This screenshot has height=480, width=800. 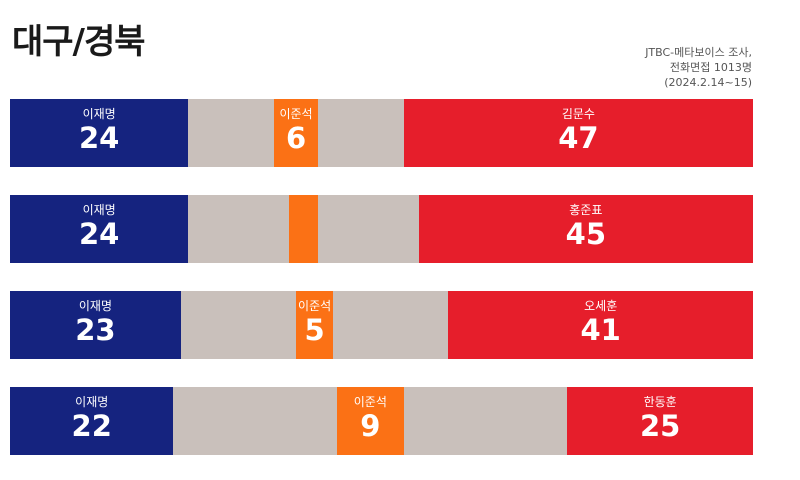 What do you see at coordinates (381, 133) in the screenshot?
I see `bar-row: 이재명 24 김문수 47 이준석 6` at bounding box center [381, 133].